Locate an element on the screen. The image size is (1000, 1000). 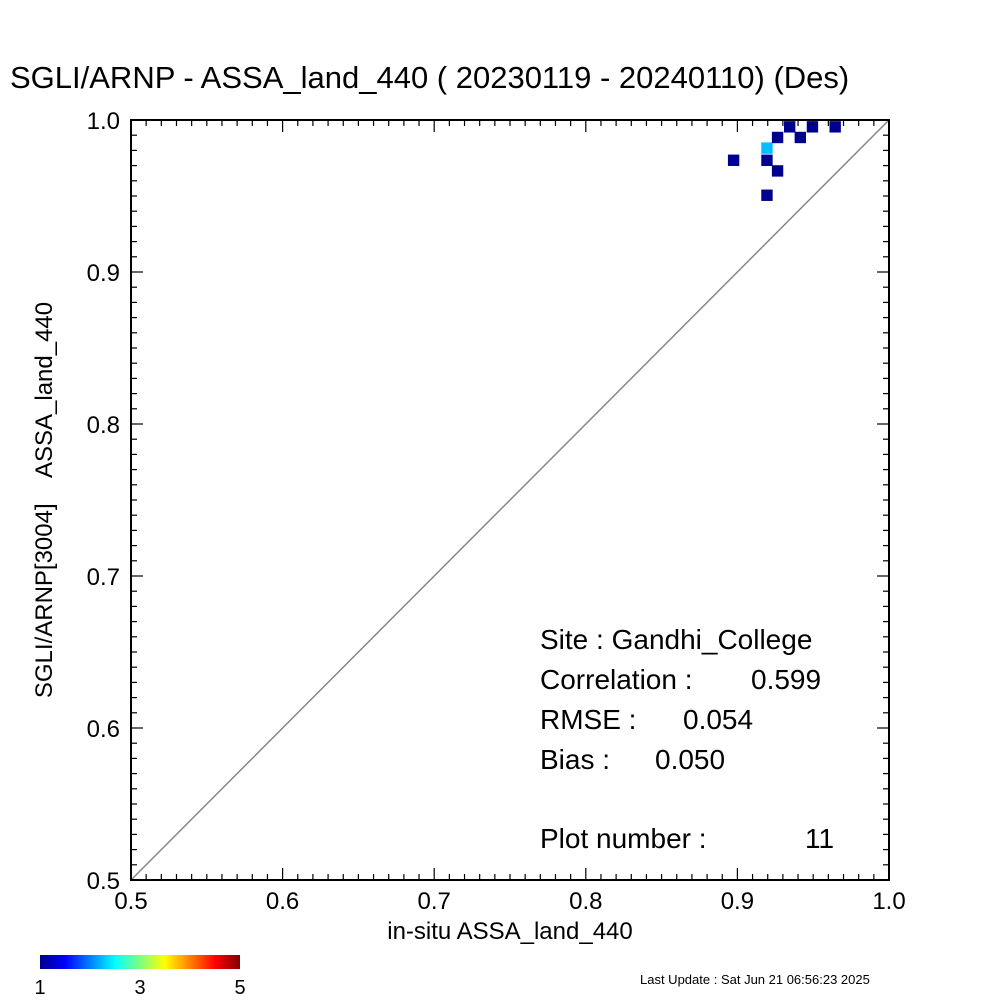
correlation-label: Correlation : is located at coordinates (616, 679).